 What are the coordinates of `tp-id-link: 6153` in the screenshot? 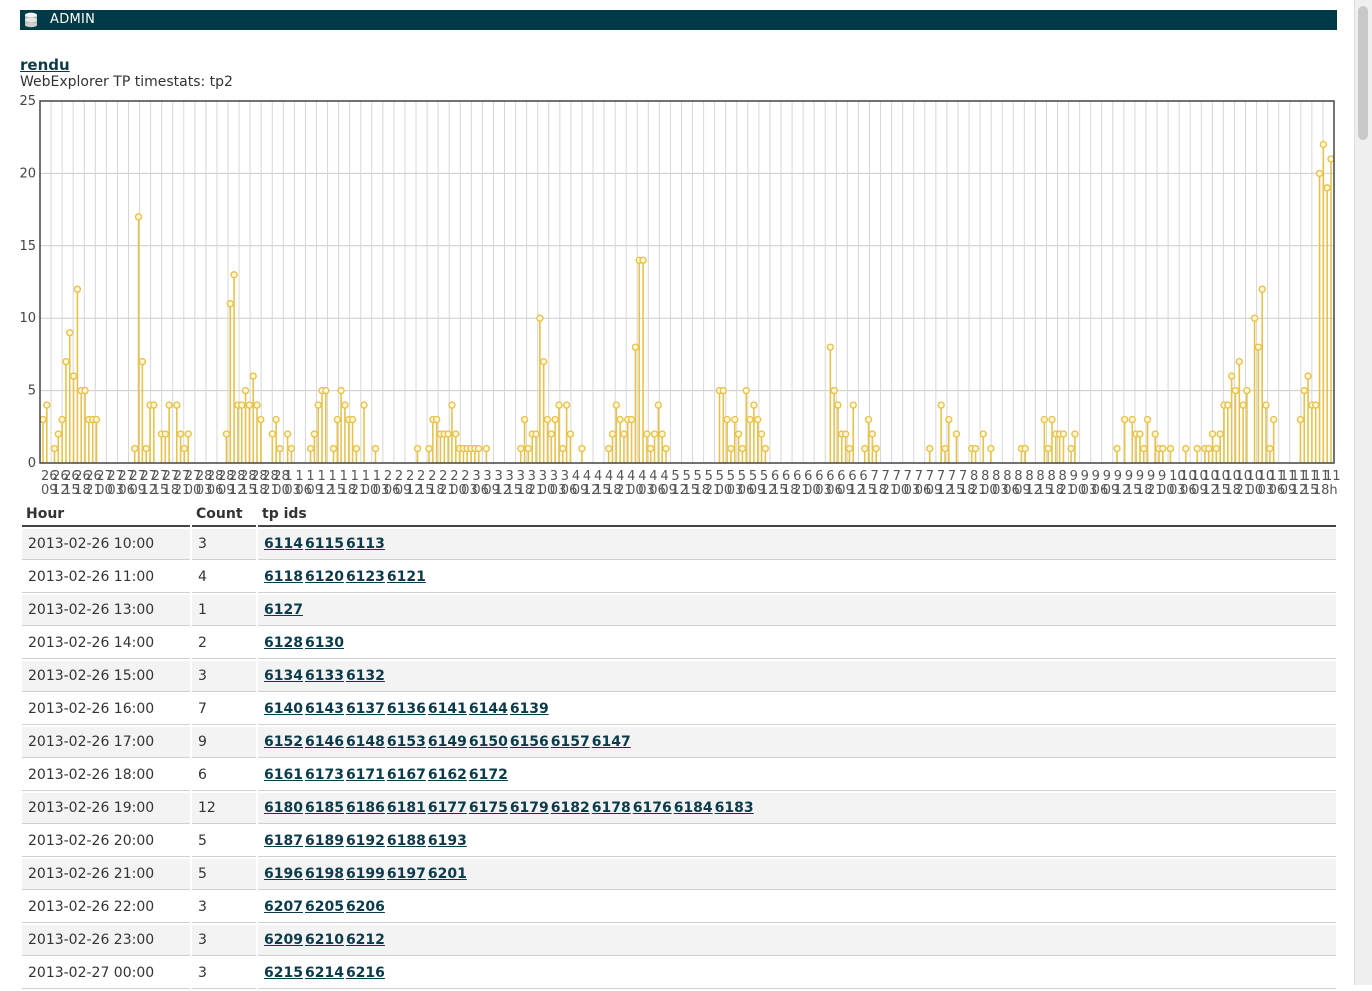 It's located at (406, 742).